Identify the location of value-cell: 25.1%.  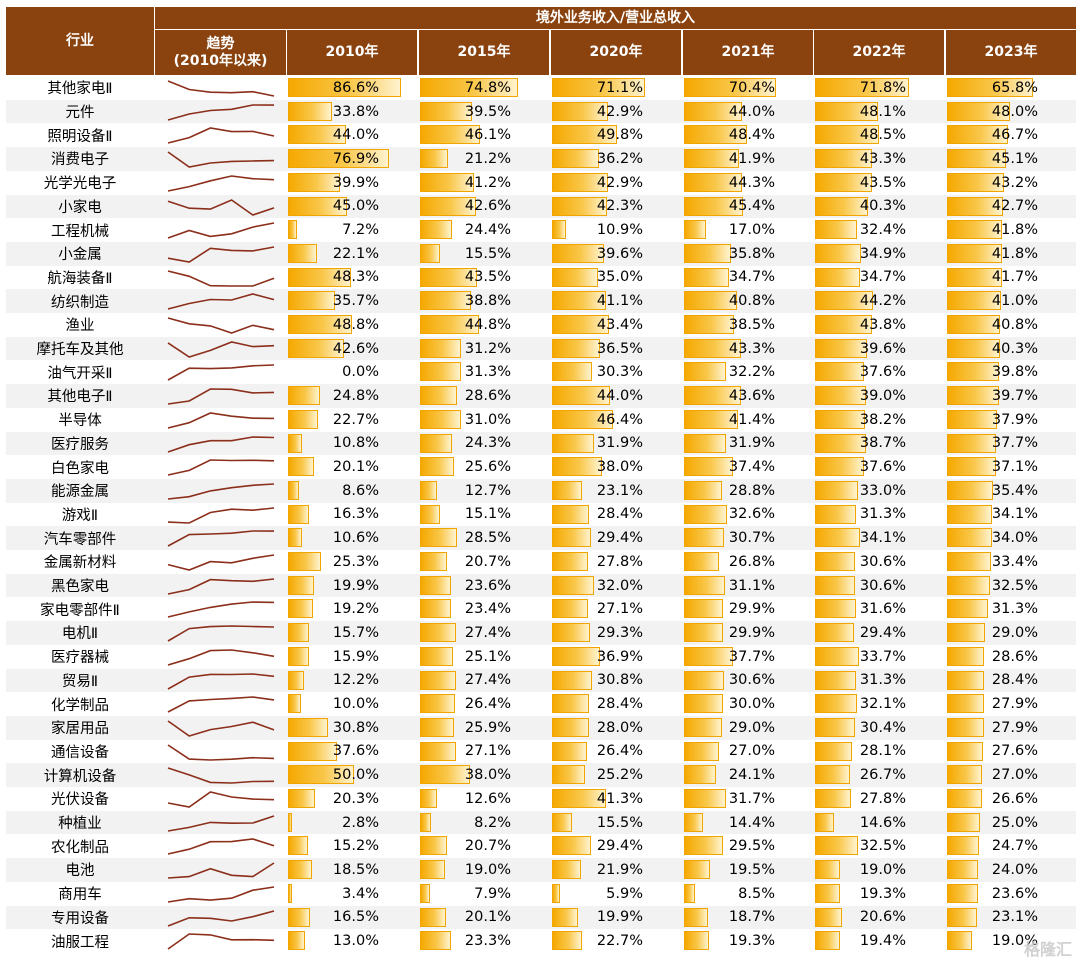
(484, 657).